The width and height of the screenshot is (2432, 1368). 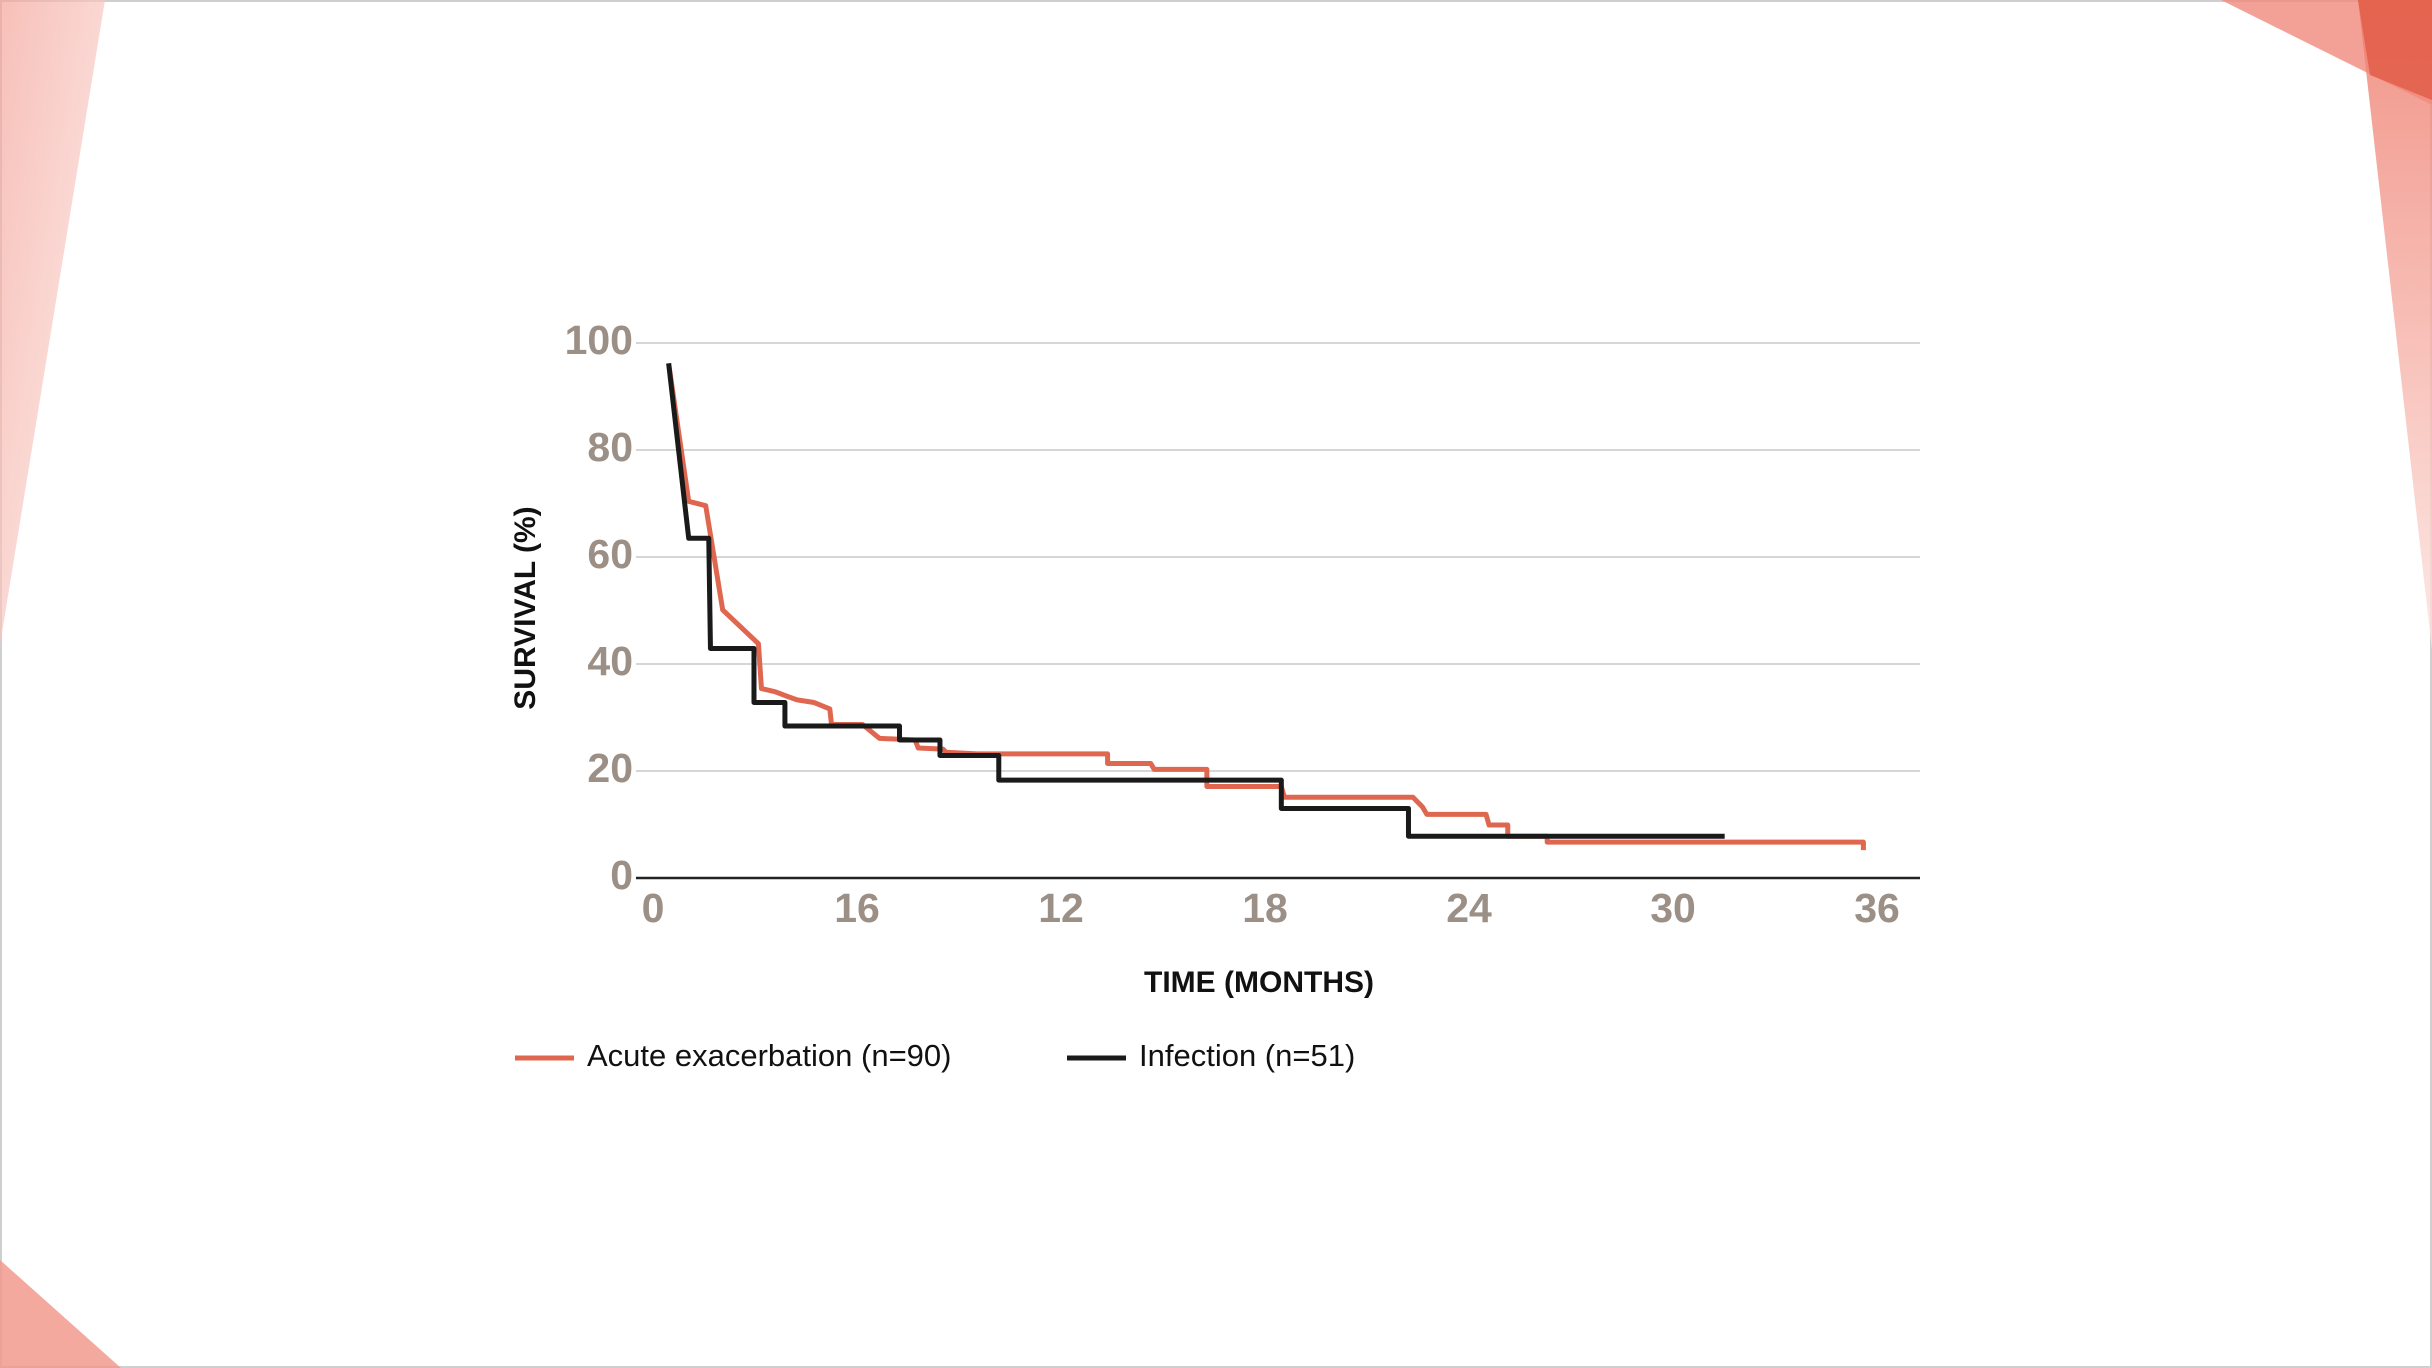 I want to click on y-tick-label: 100, so click(x=599, y=340).